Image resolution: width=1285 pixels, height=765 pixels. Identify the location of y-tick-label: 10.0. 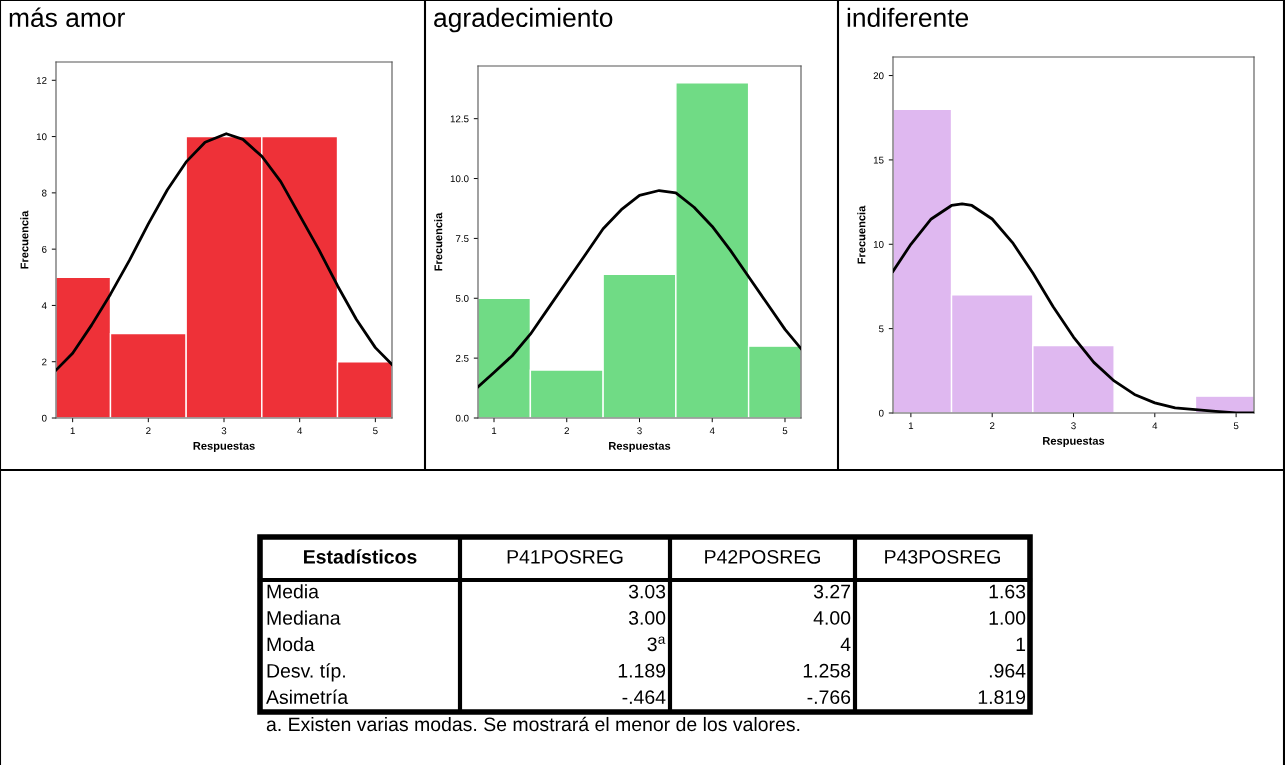
(459, 179).